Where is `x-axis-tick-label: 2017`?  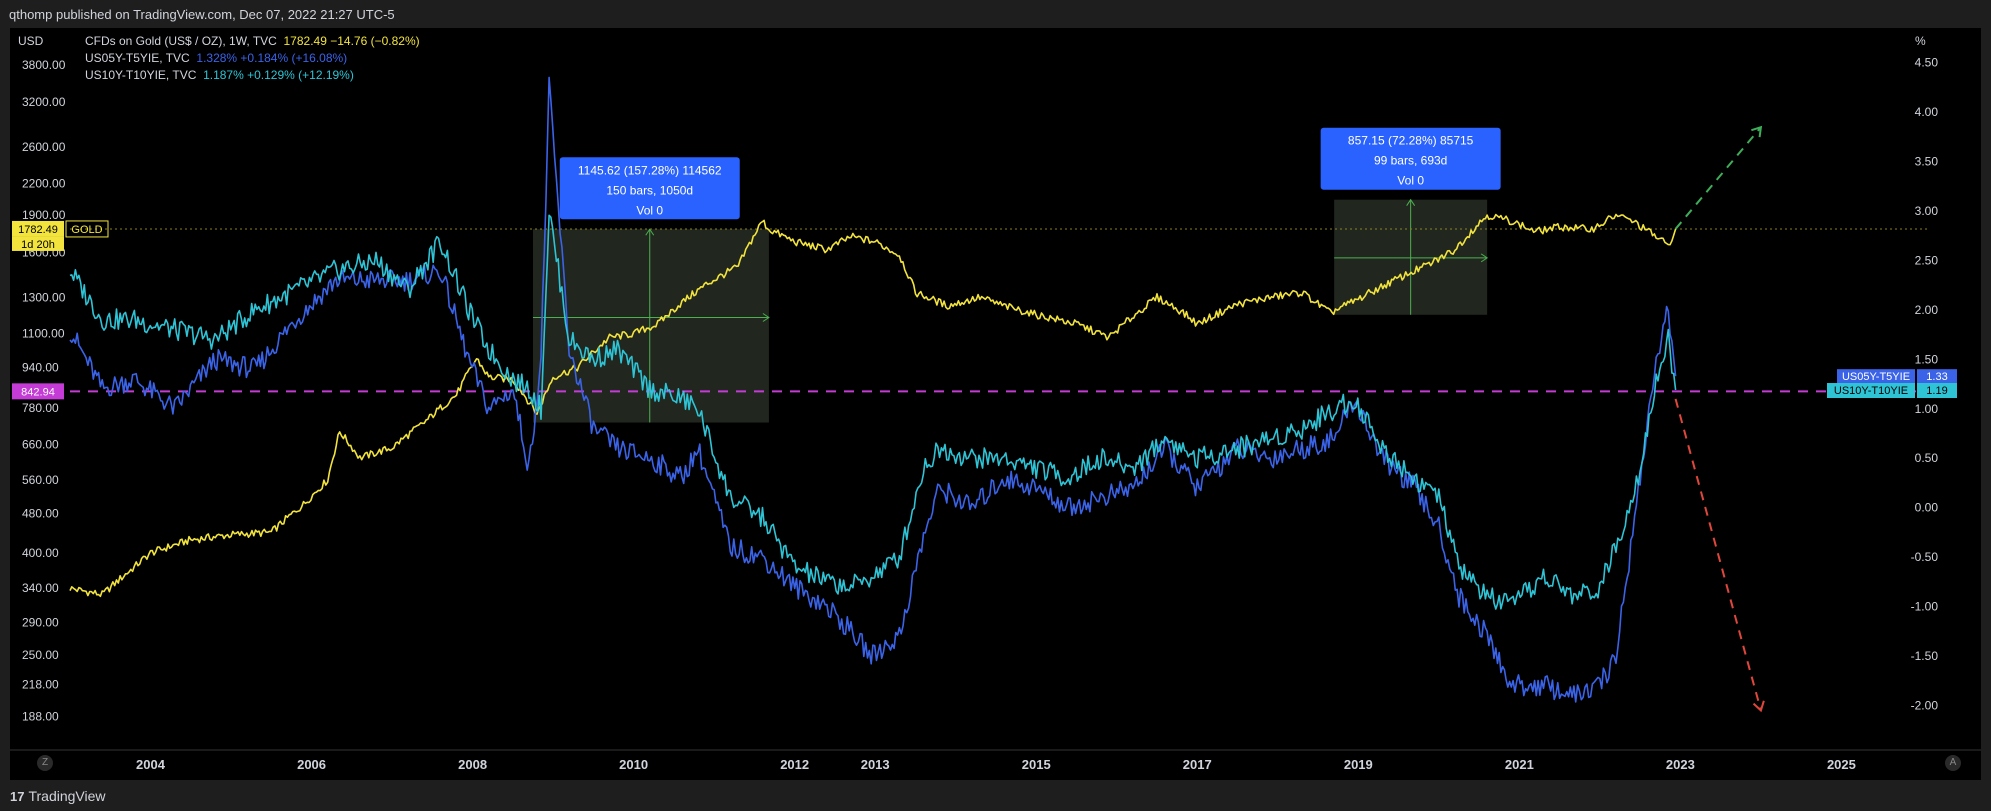
x-axis-tick-label: 2017 is located at coordinates (1197, 764).